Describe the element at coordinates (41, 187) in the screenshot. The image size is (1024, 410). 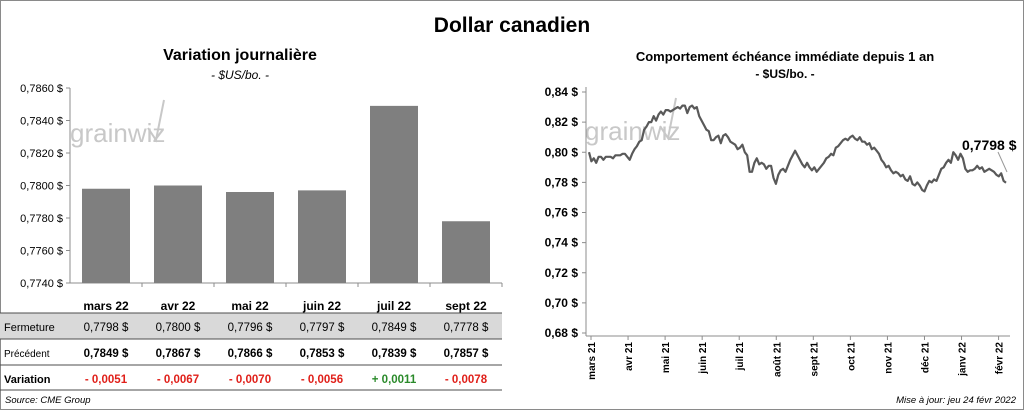
I see `left-y-tick-label: 0,7800 $` at that location.